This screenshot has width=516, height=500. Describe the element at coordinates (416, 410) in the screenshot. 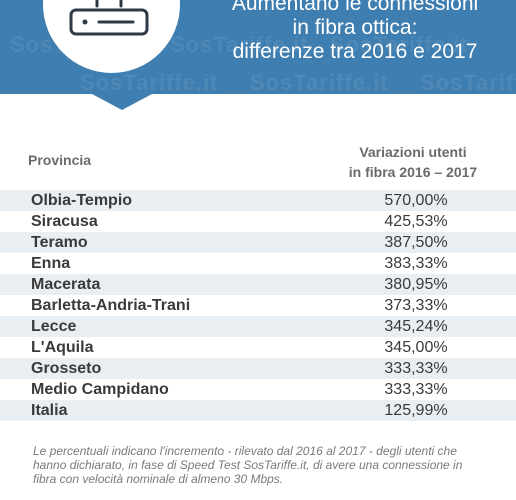

I see `value-cell: 125,99%` at that location.